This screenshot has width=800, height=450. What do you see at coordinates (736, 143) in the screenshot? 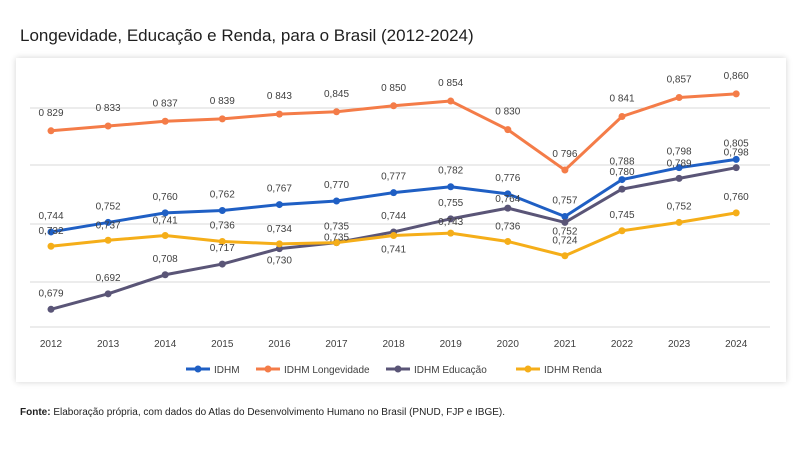
I see `data-label: 0,805` at bounding box center [736, 143].